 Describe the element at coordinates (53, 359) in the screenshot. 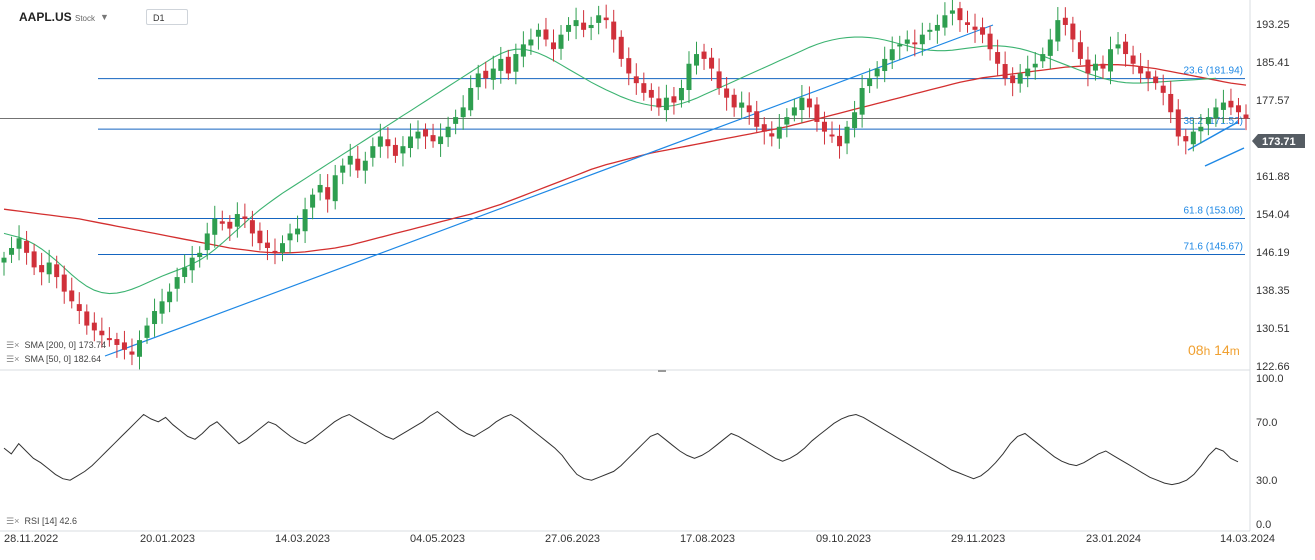

I see `legend-sma50: ☰× SMA [50, 0] 182.64` at that location.